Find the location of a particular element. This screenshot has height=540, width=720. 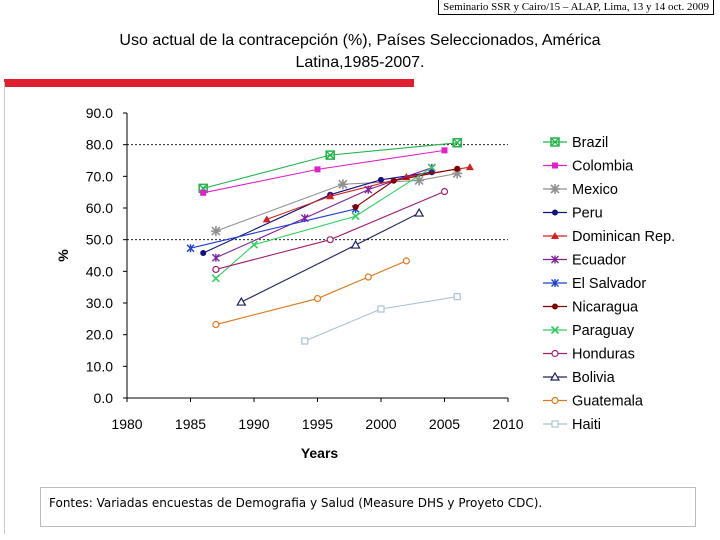

series-line-haiti is located at coordinates (381, 319).